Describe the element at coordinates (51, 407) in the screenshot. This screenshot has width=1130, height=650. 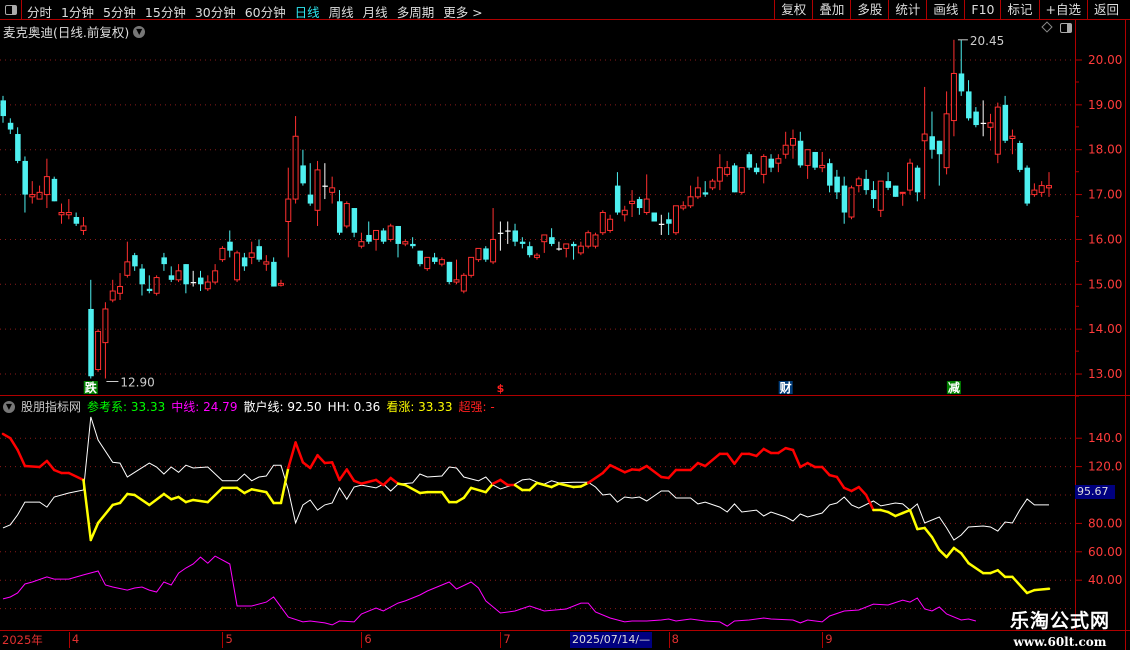
I see `indicator-name: 股朋指标网` at that location.